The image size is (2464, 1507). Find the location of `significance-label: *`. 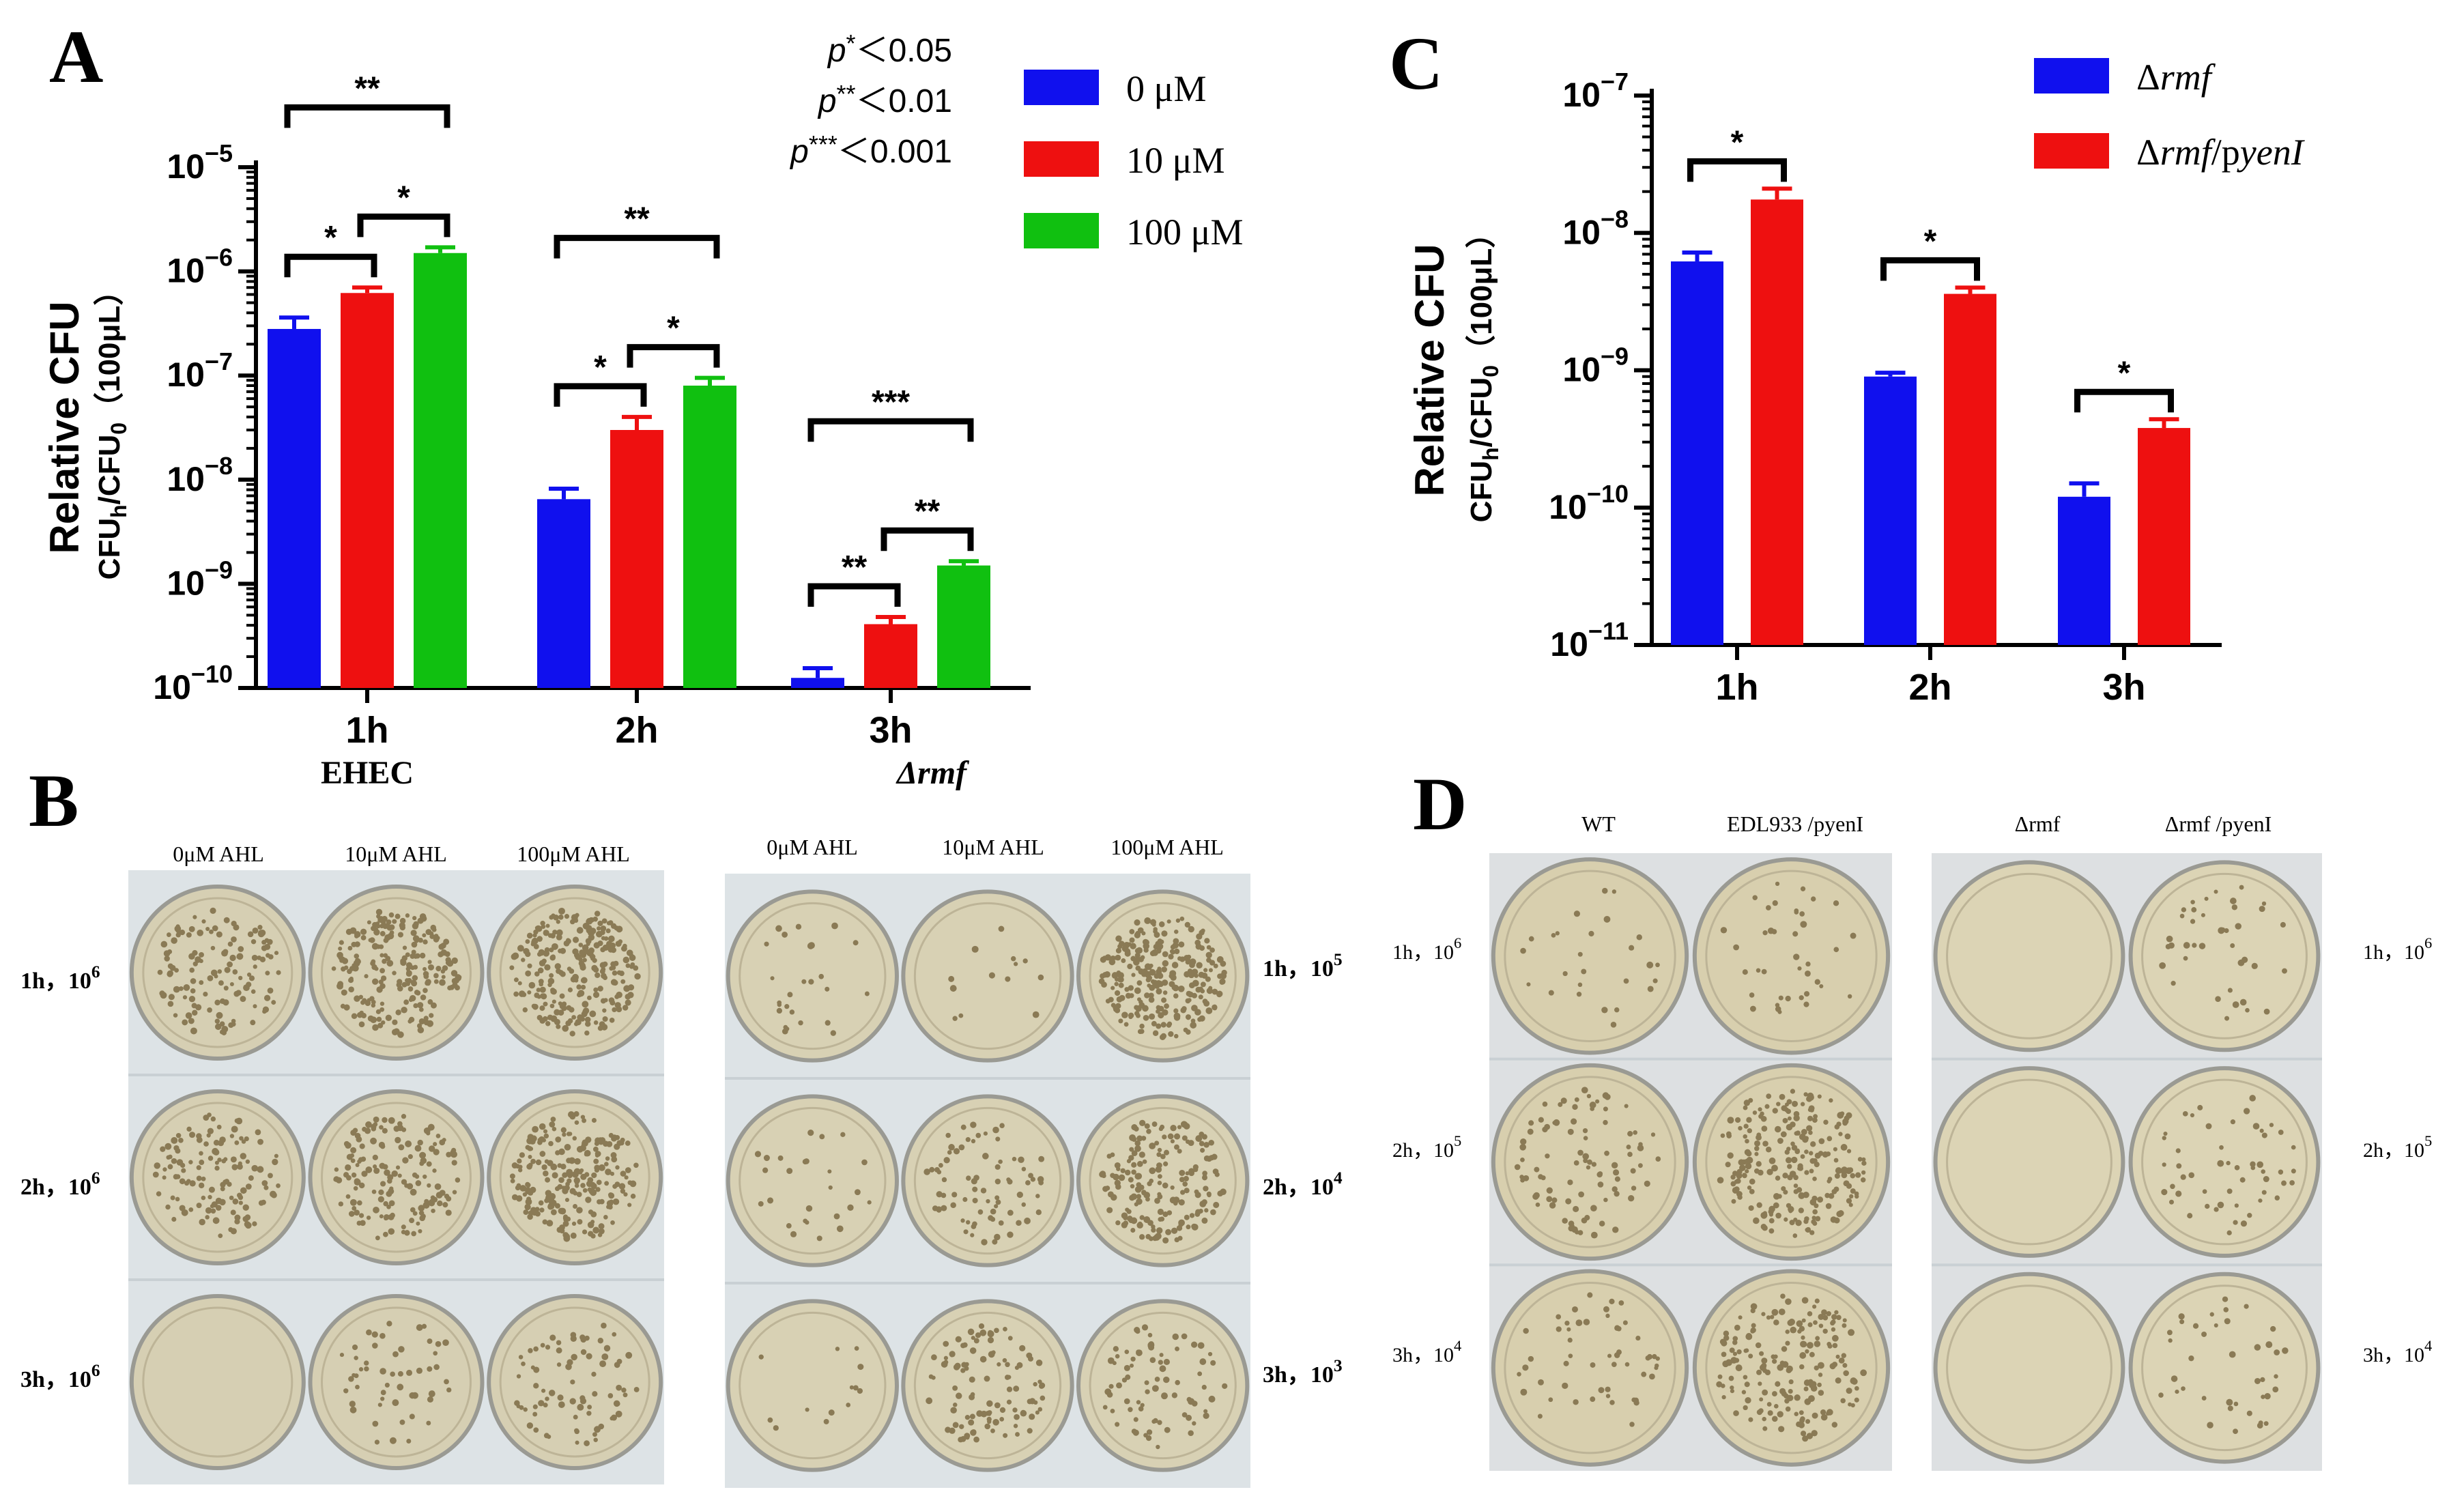

significance-label: * is located at coordinates (673, 329).